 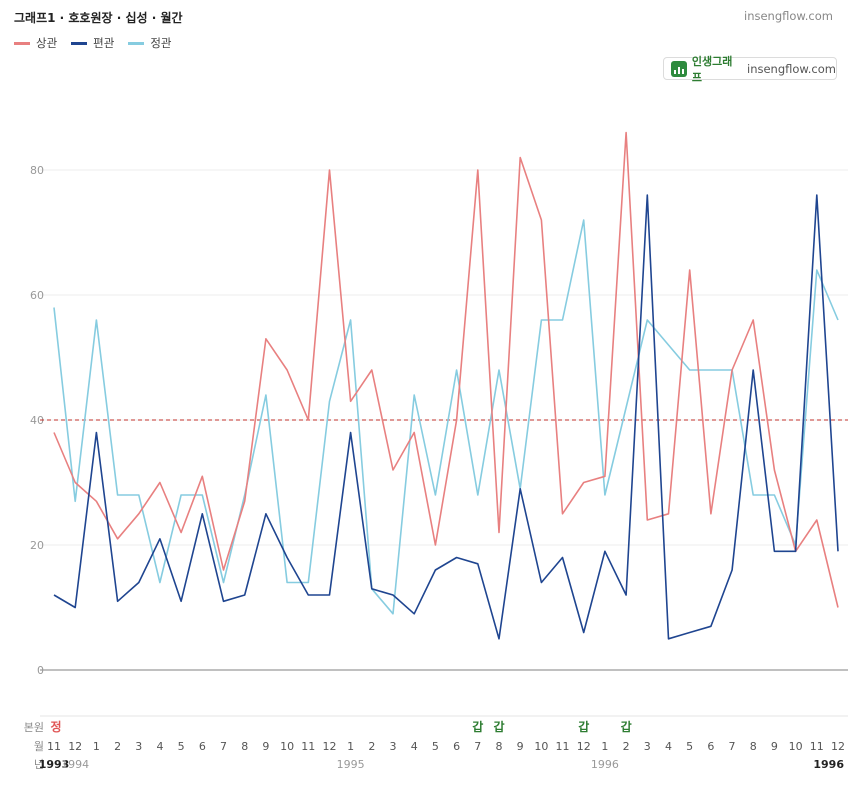 What do you see at coordinates (791, 68) in the screenshot?
I see `brand-site: insengflow.com` at bounding box center [791, 68].